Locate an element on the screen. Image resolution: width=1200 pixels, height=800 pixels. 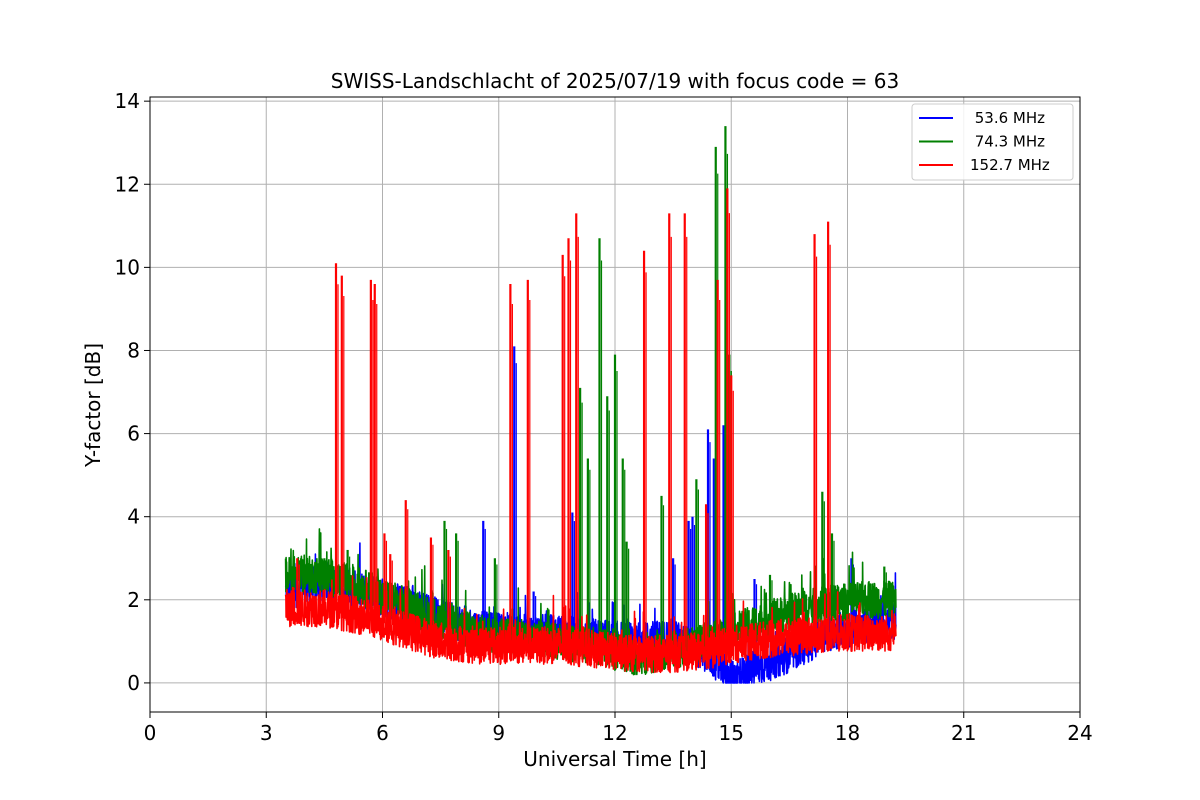
y-tick-label: 6 is located at coordinates (133, 434).